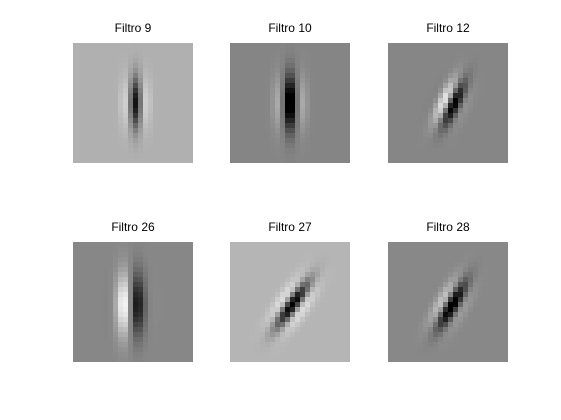  I want to click on panel-title: Filtro 12, so click(448, 28).